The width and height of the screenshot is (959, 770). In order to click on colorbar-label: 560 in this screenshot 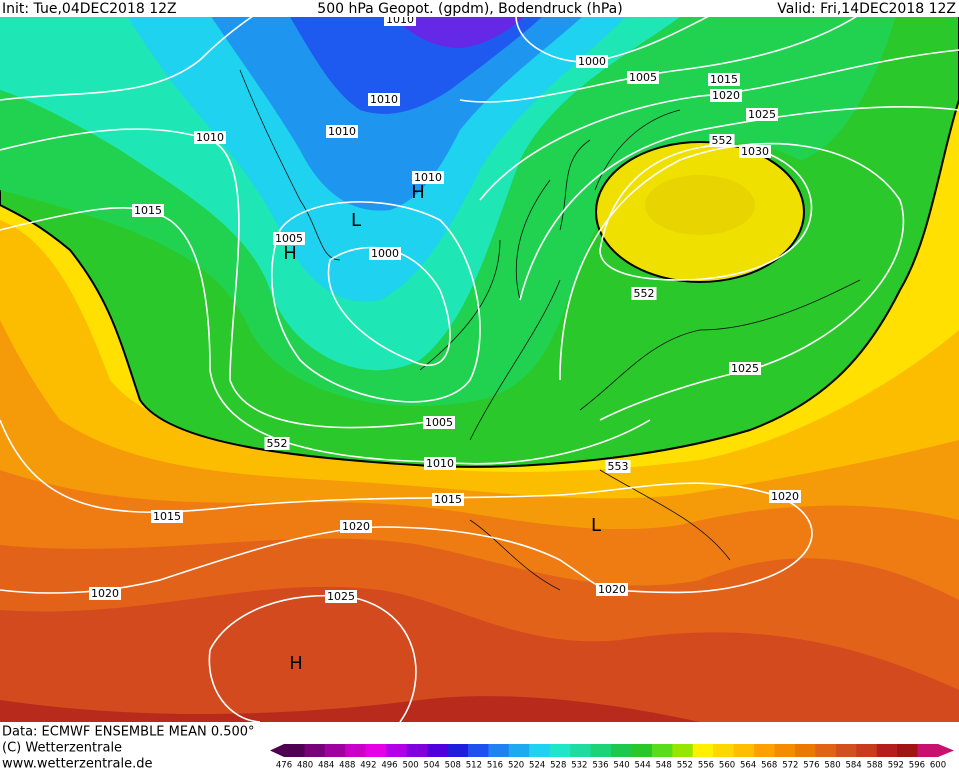, I will do `click(727, 765)`.